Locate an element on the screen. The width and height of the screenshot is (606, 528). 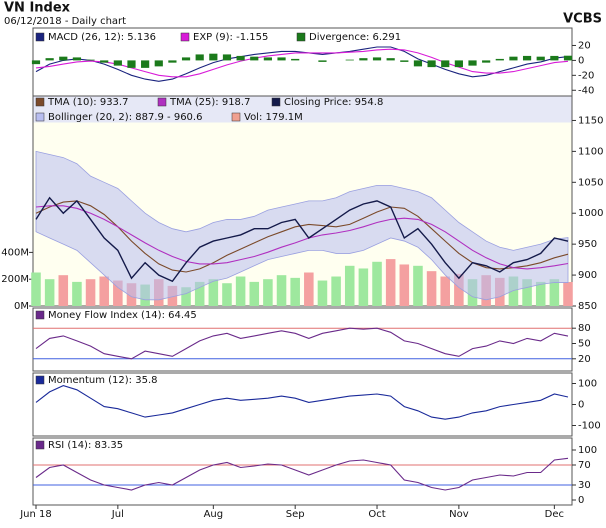
y-tick-label: -20 is located at coordinates (586, 75).